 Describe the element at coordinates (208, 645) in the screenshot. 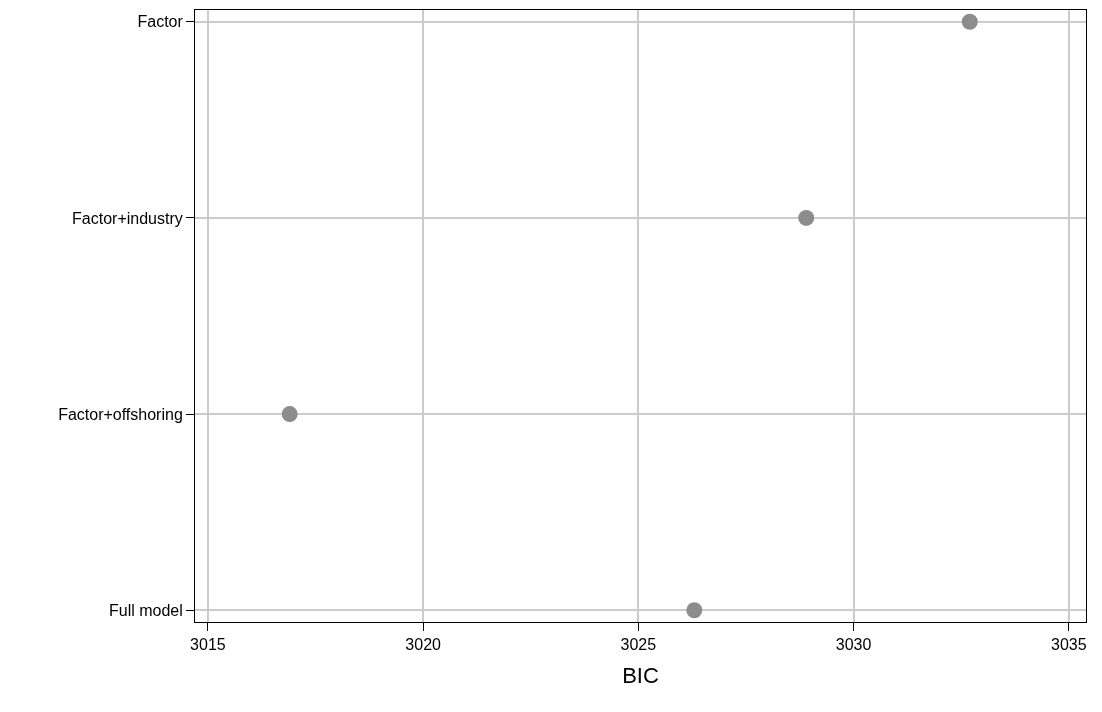

I see `x-tick-label: 3015` at that location.